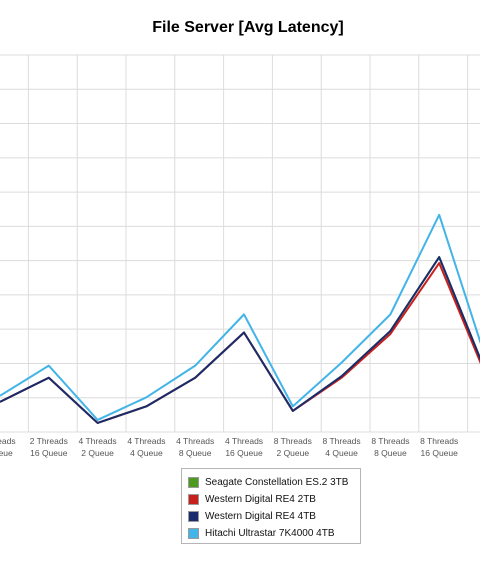 The image size is (480, 568). Describe the element at coordinates (248, 27) in the screenshot. I see `chart-title: File Server [Avg Latency]` at that location.